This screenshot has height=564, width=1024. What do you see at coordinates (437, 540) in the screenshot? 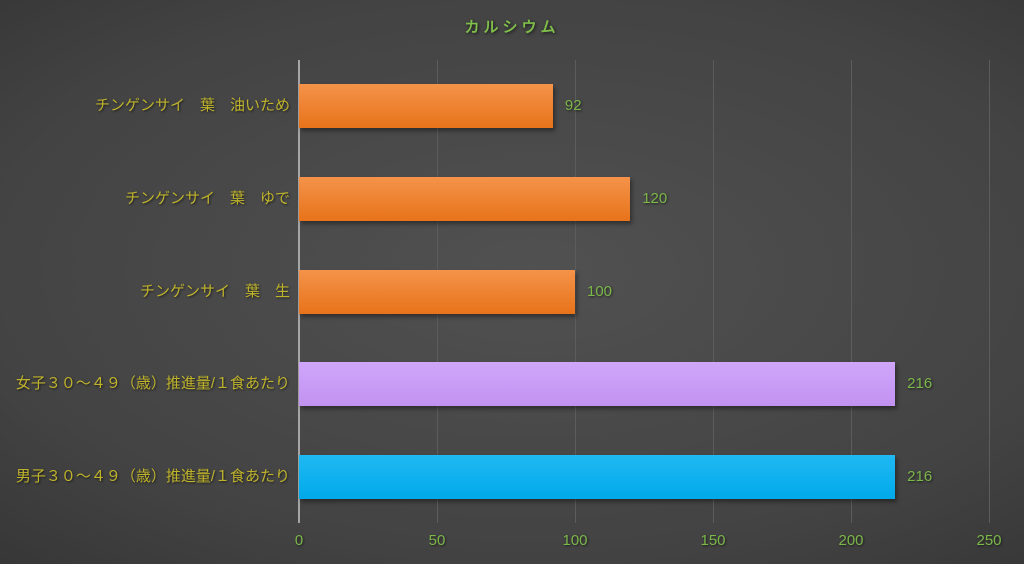
I see `x-tick-label: 50` at bounding box center [437, 540].